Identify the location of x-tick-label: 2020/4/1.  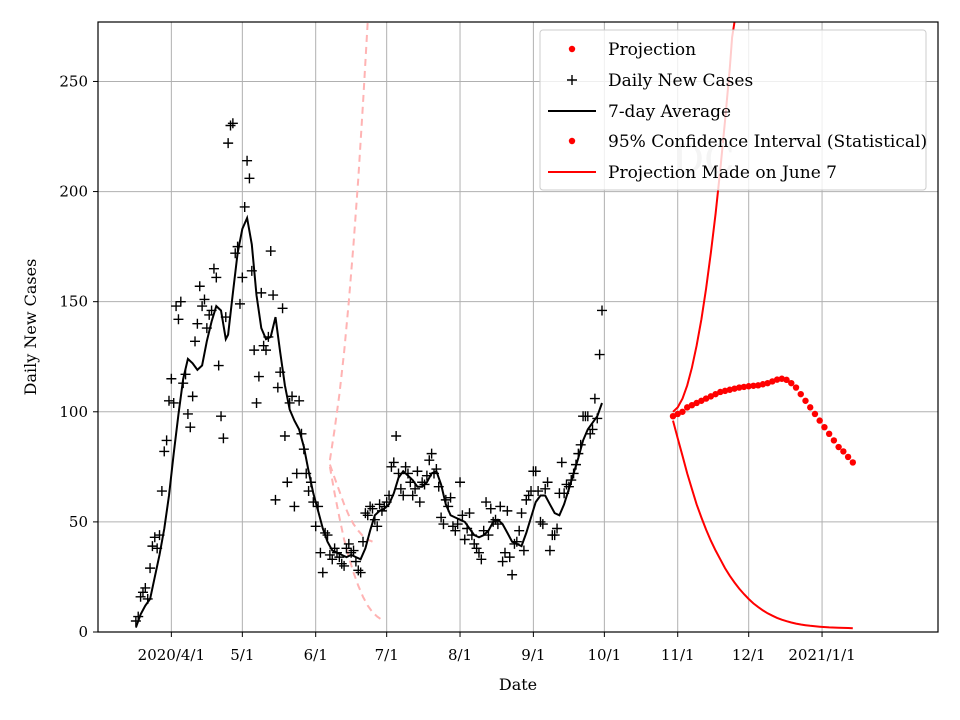
(171, 655).